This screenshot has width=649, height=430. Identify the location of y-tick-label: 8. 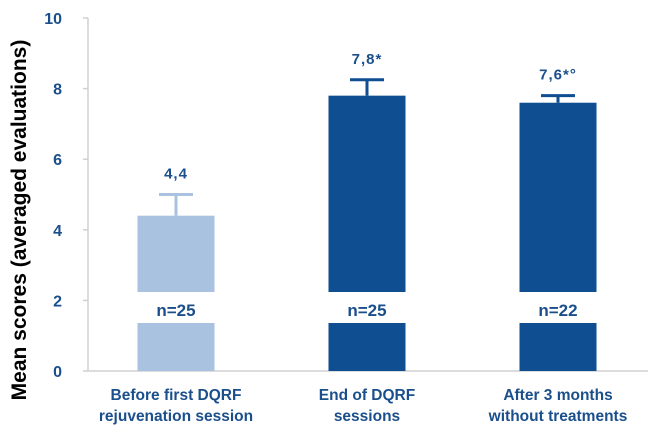
(57, 90).